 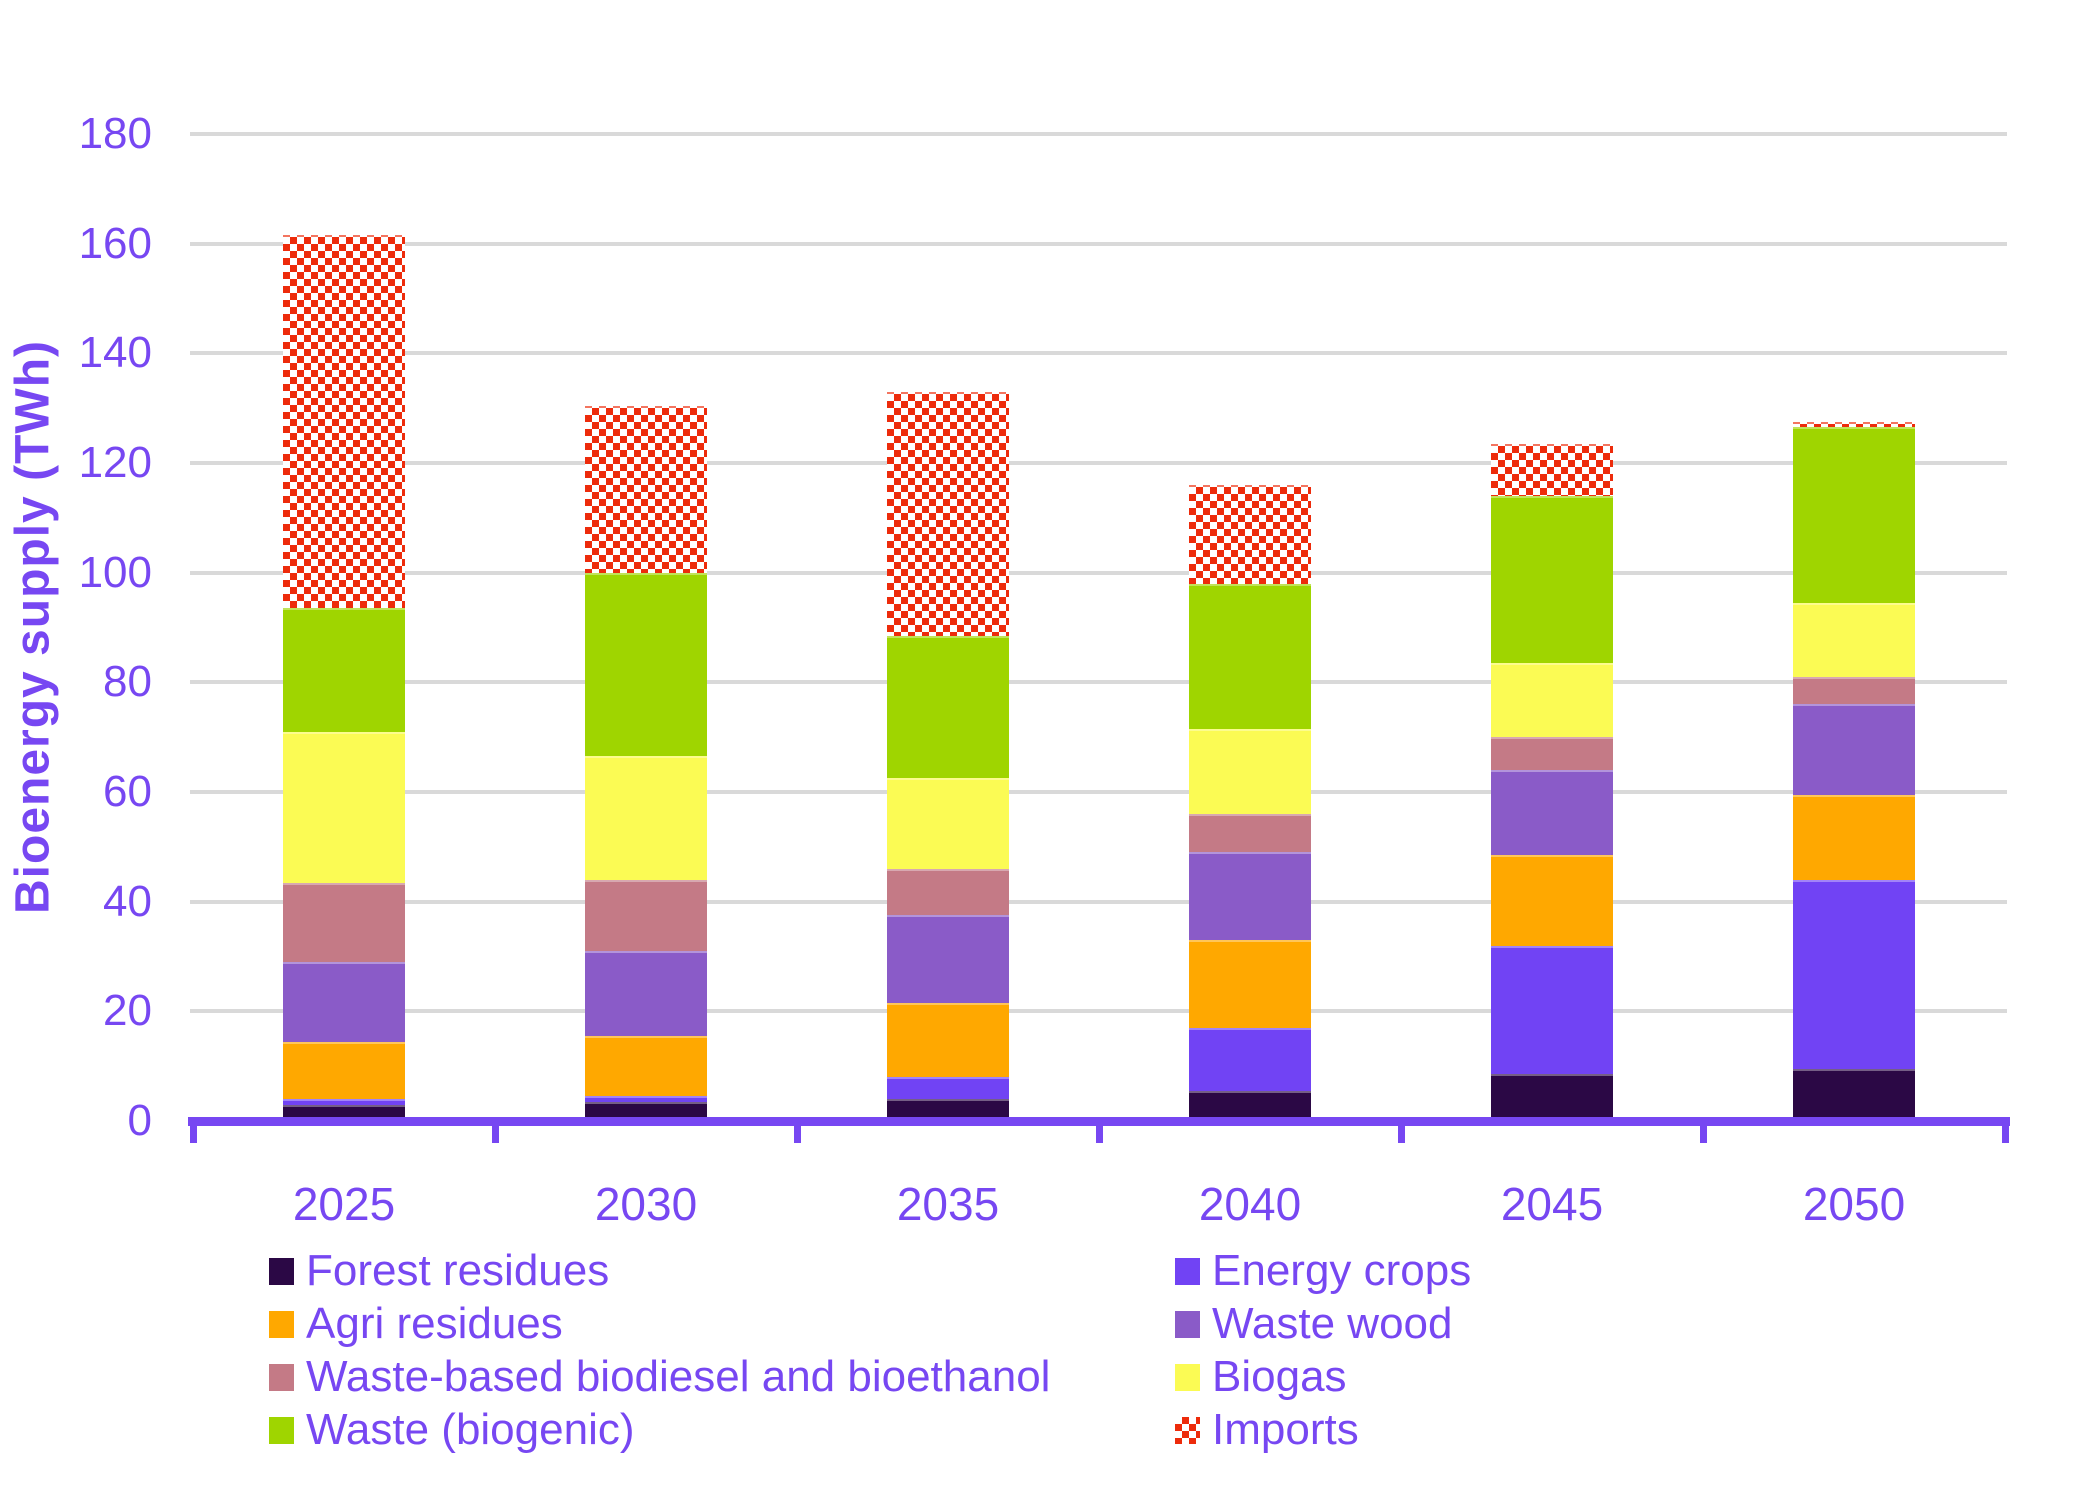 What do you see at coordinates (1250, 1059) in the screenshot?
I see `bar-segment-energy-crops-2040` at bounding box center [1250, 1059].